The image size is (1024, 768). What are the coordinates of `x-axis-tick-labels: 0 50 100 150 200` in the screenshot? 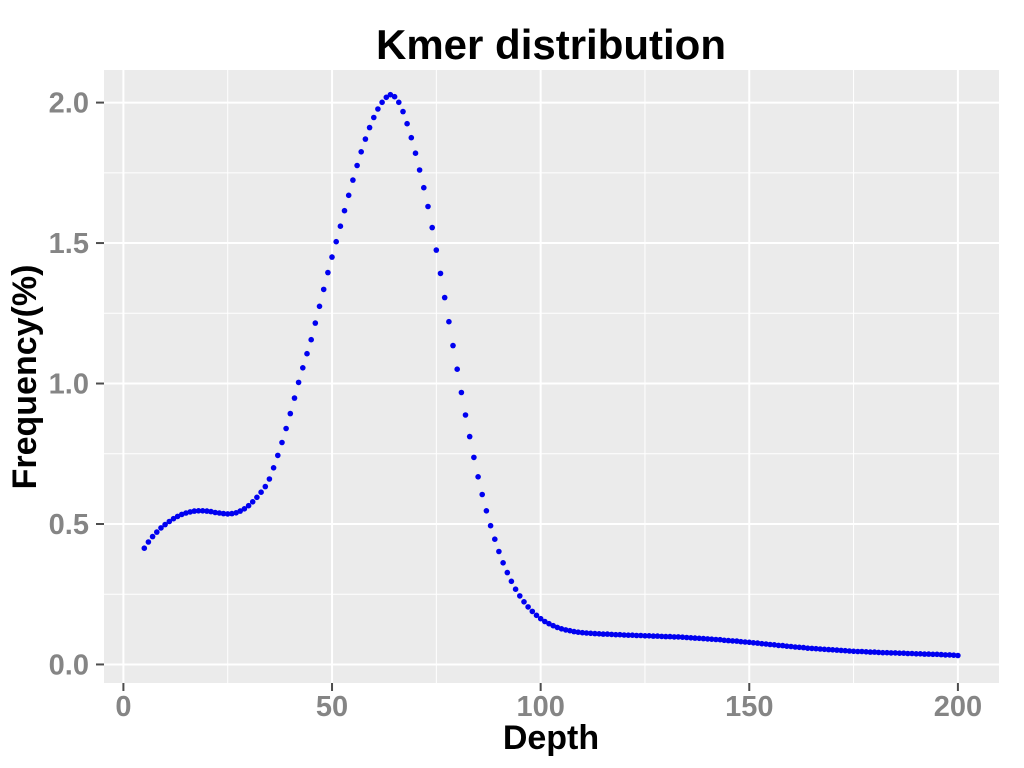 It's located at (548, 707).